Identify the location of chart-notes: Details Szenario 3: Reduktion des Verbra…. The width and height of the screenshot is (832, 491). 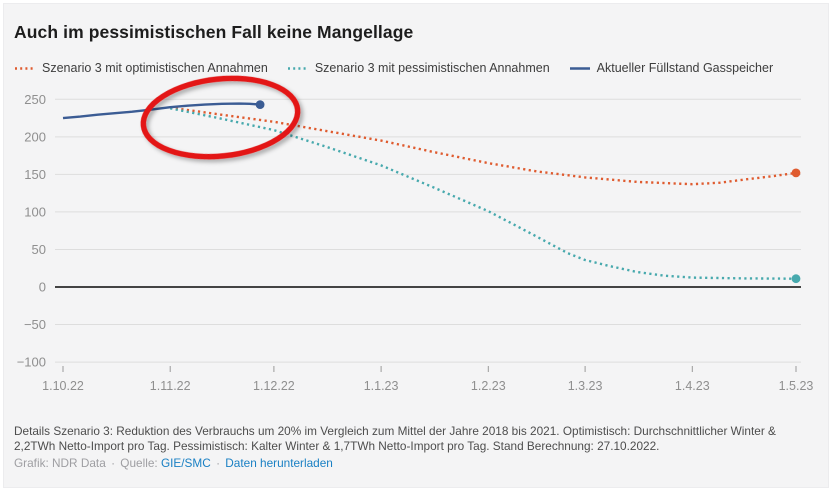
(395, 438).